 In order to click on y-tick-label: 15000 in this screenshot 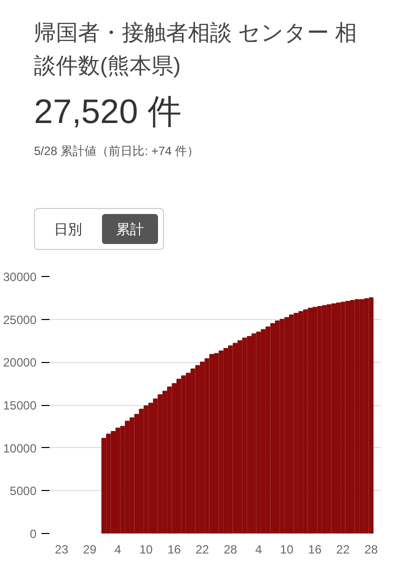, I will do `click(20, 405)`.